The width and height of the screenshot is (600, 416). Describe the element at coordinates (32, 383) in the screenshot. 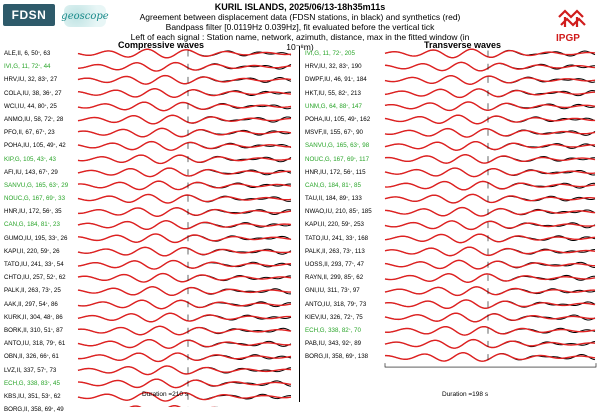

I see `station-label: ECH,G, 338, 83°, 45` at that location.